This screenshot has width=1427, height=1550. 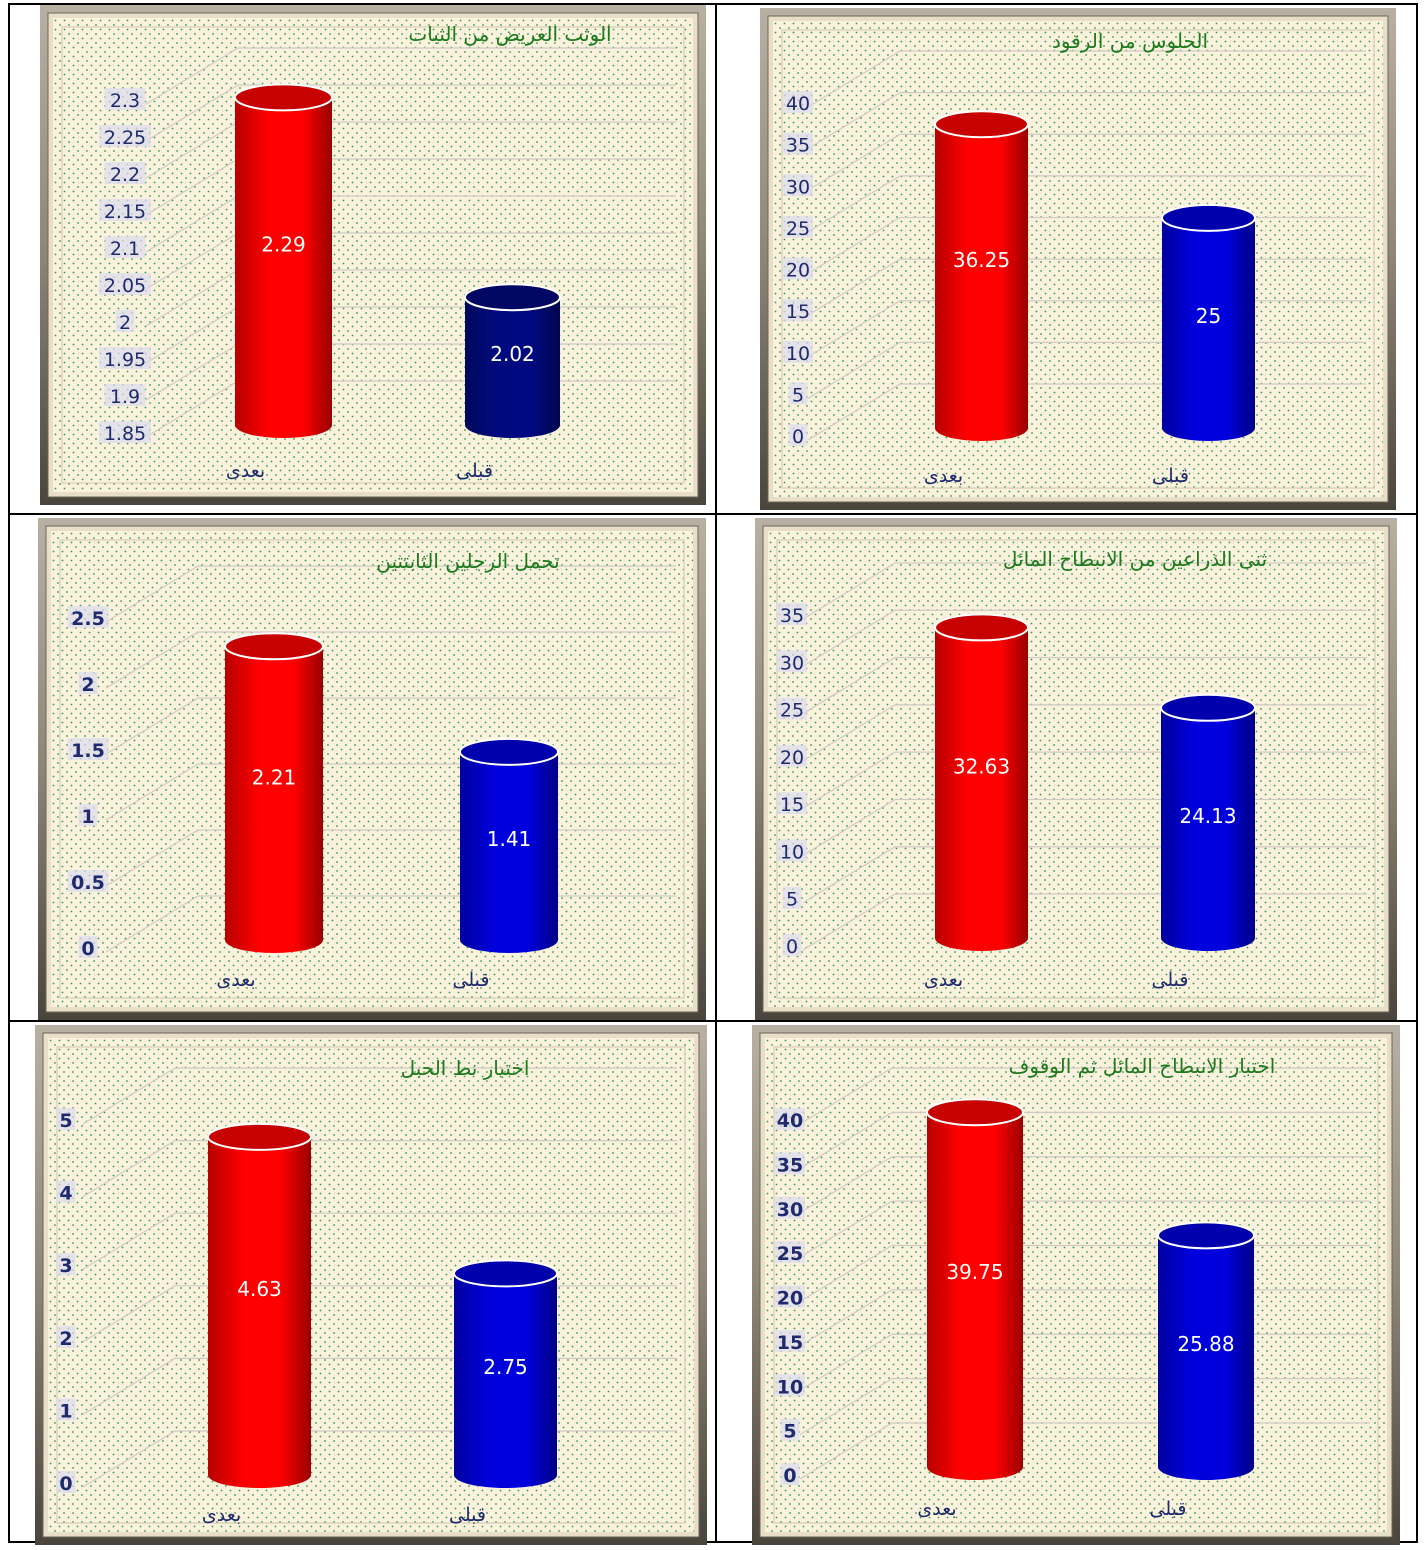 I want to click on data-label: 25, so click(x=1208, y=316).